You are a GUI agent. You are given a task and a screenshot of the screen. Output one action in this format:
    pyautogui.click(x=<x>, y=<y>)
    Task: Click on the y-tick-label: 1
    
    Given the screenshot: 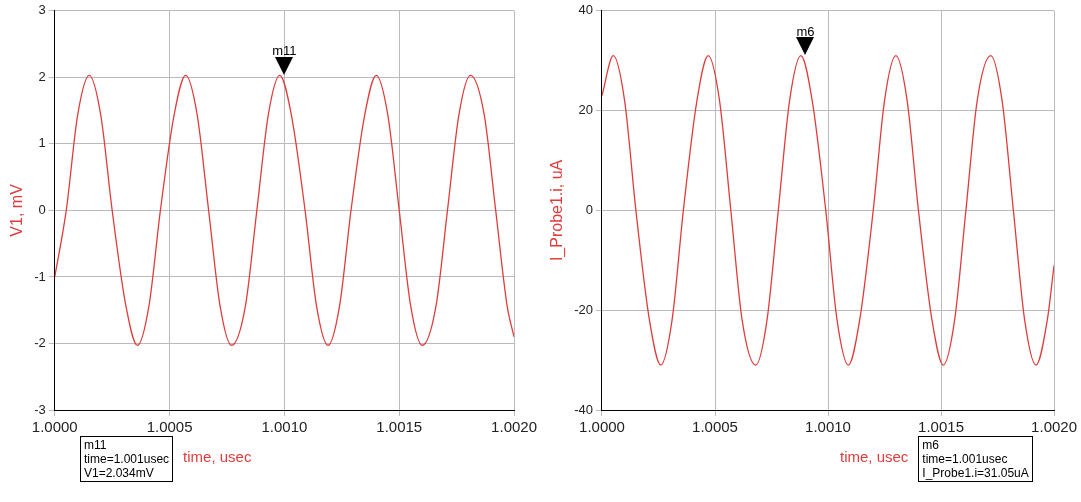 What is the action you would take?
    pyautogui.click(x=42, y=143)
    